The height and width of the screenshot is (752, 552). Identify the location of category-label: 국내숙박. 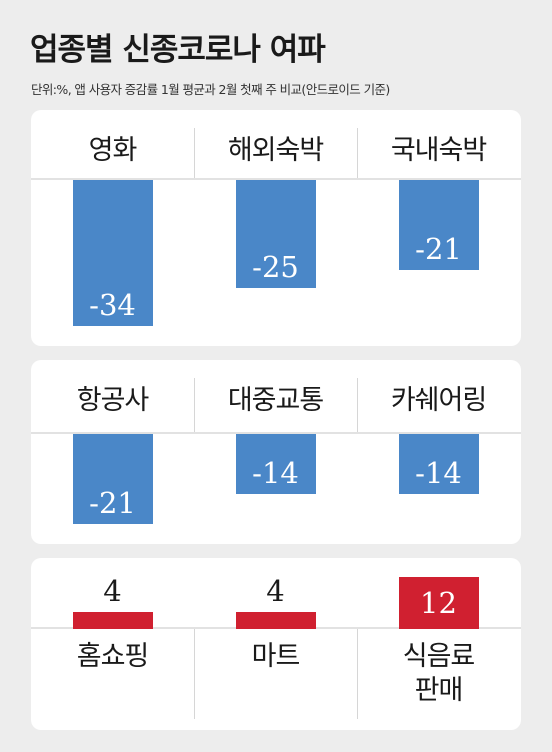
(438, 150).